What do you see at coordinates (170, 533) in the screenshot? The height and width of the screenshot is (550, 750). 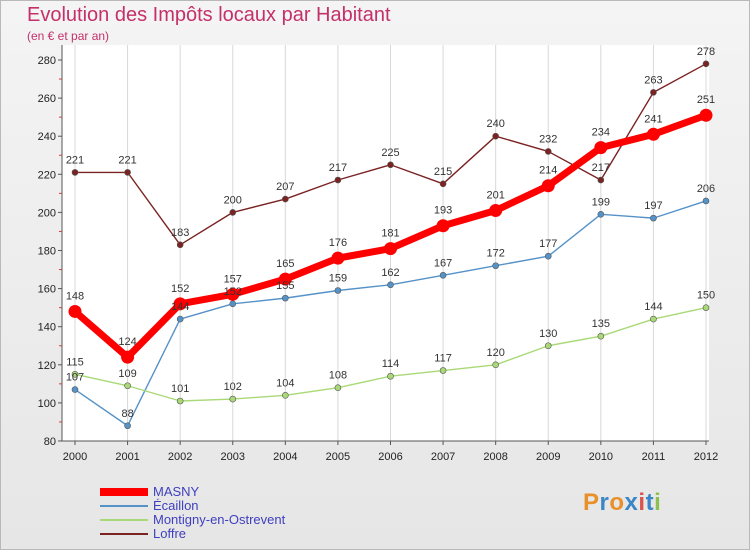 I see `legend-label: Loffre` at bounding box center [170, 533].